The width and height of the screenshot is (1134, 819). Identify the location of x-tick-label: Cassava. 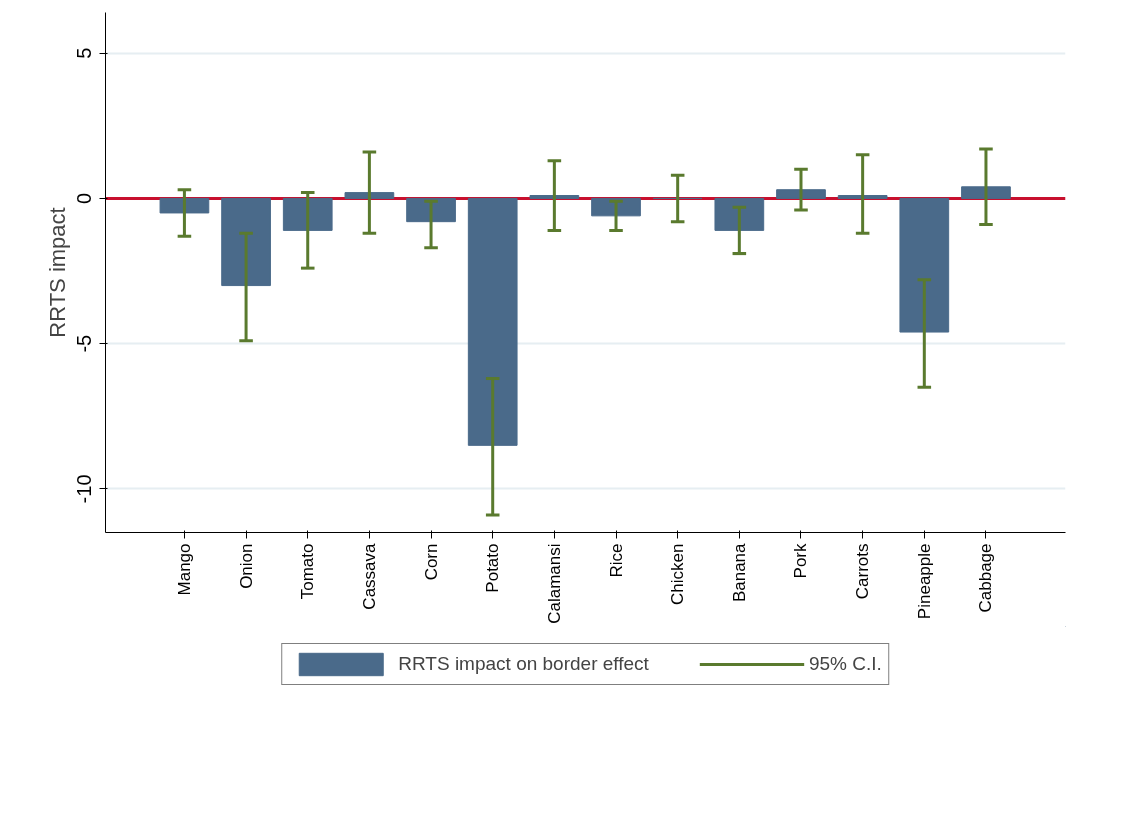
(369, 576).